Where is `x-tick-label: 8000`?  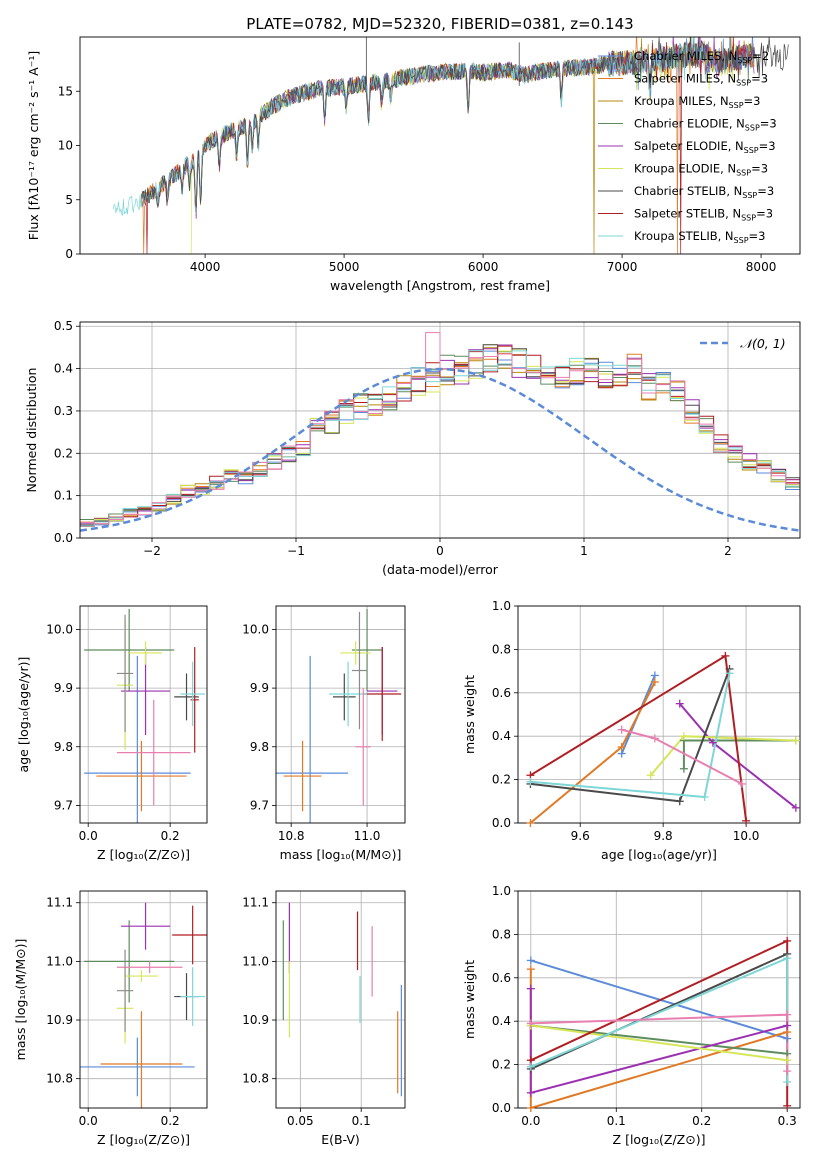
x-tick-label: 8000 is located at coordinates (761, 267).